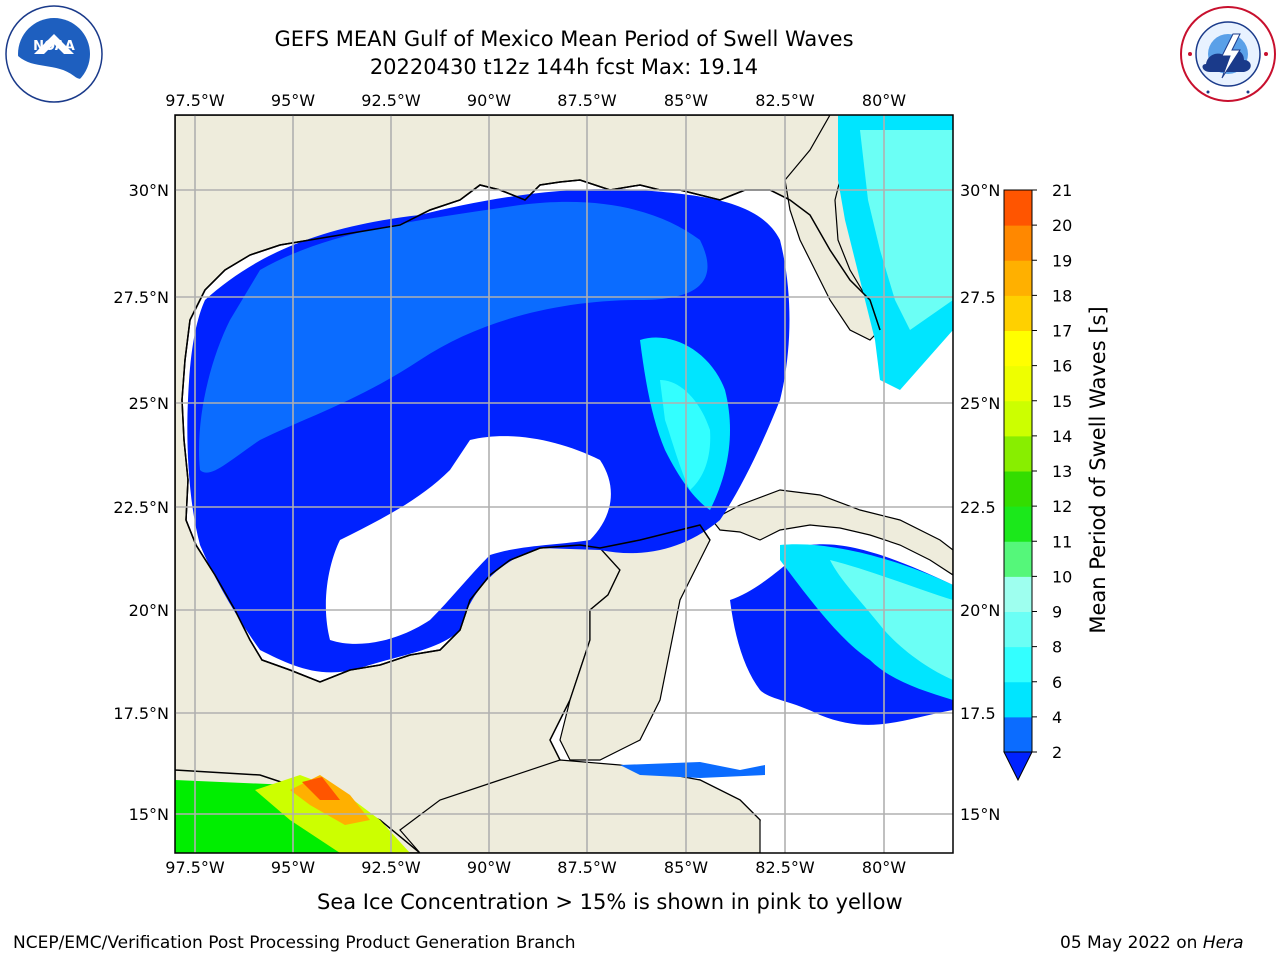 This screenshot has width=1280, height=960. Describe the element at coordinates (1057, 717) in the screenshot. I see `colorbar-tick-label: 4` at that location.